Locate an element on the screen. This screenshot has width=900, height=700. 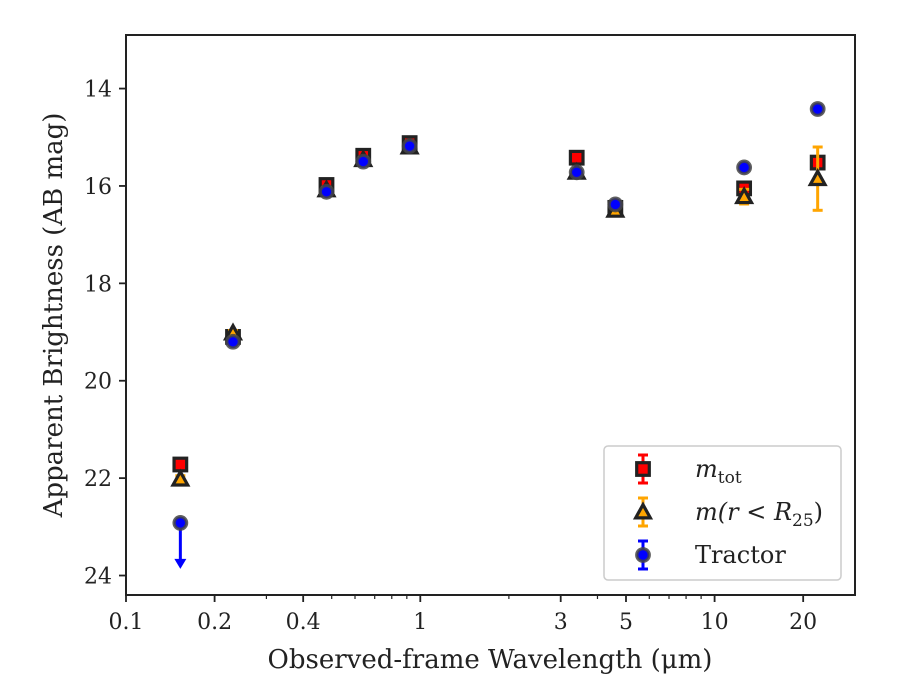
legend-items: mtot m(r < R25) Tractor is located at coordinates (727, 512).